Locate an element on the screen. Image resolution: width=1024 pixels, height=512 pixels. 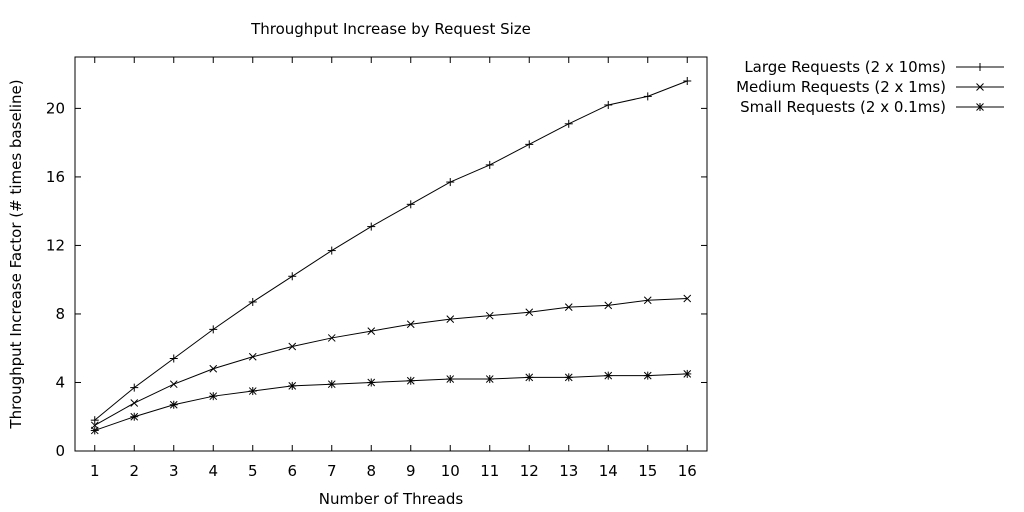
x-tick-label: 6 is located at coordinates (292, 471).